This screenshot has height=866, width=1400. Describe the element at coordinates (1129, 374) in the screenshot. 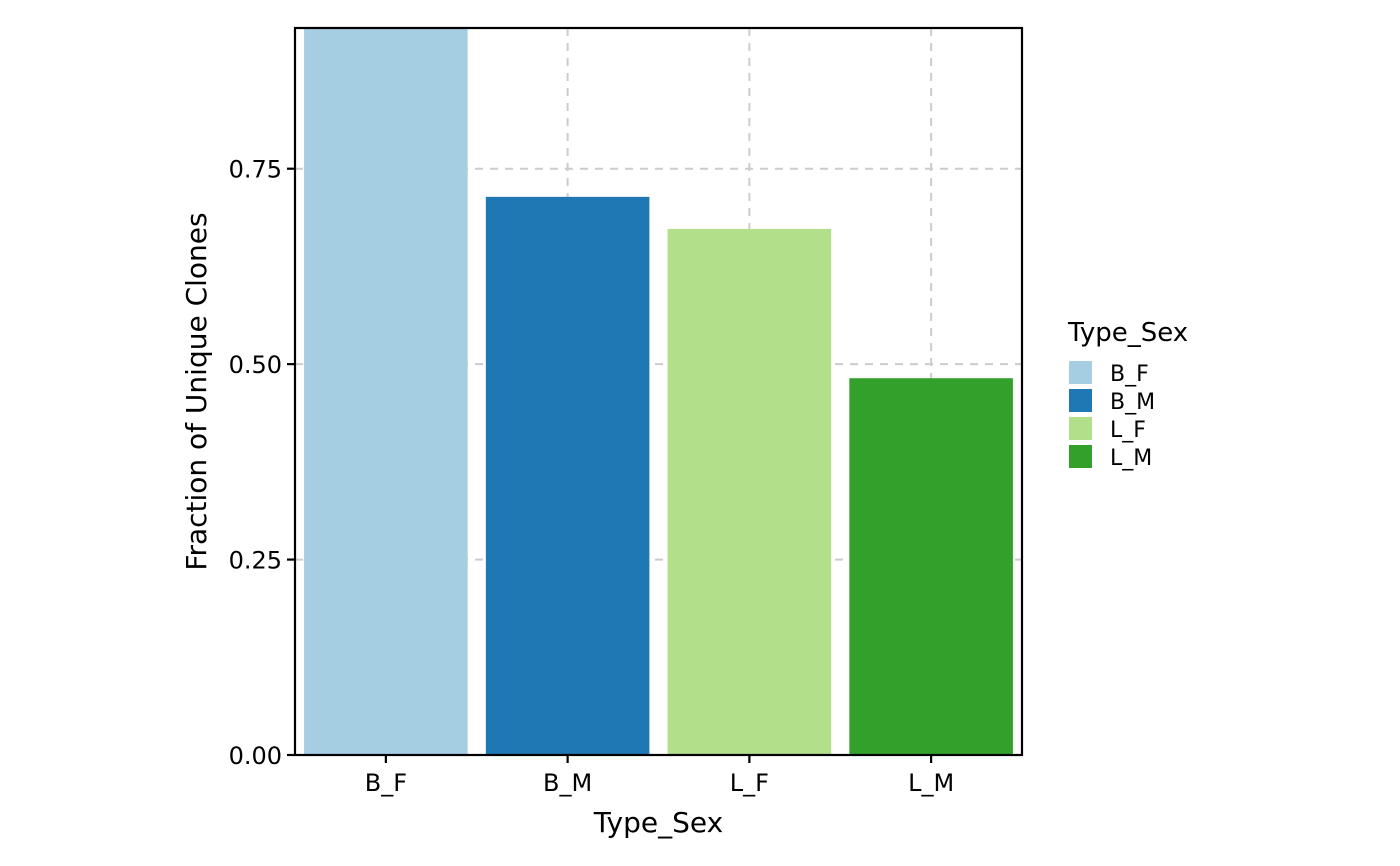

I see `legend-label-b-f: B_F` at that location.